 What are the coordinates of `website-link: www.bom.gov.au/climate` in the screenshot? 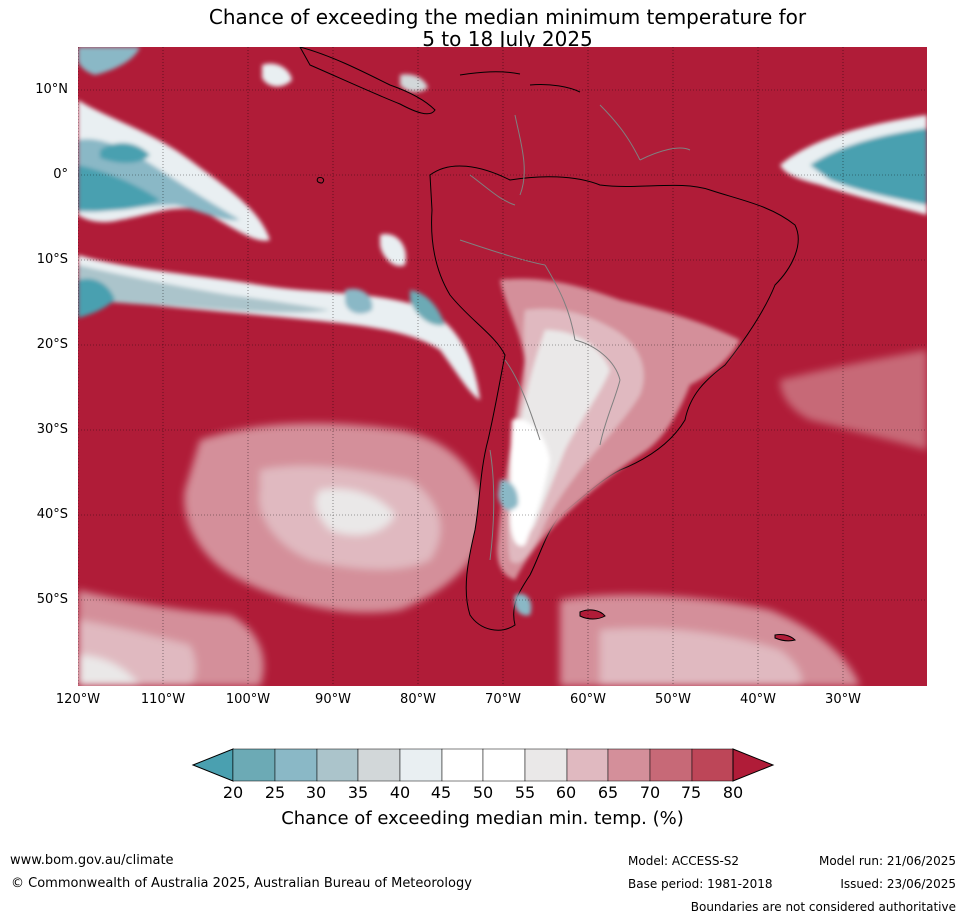 It's located at (92, 860).